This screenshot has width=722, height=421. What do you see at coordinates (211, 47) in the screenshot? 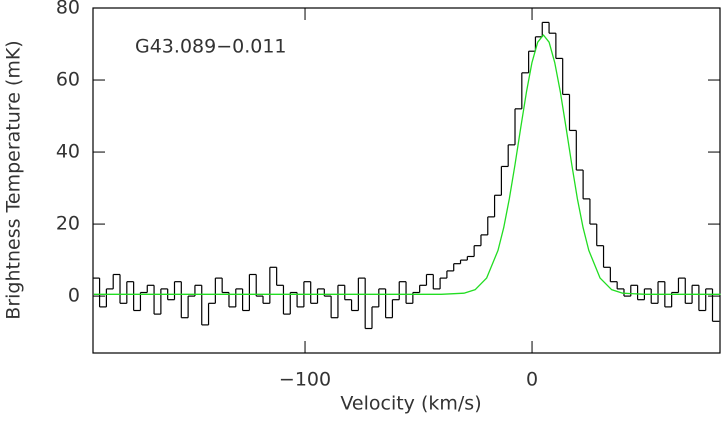
I see `annotation: G43.089−0.011` at bounding box center [211, 47].